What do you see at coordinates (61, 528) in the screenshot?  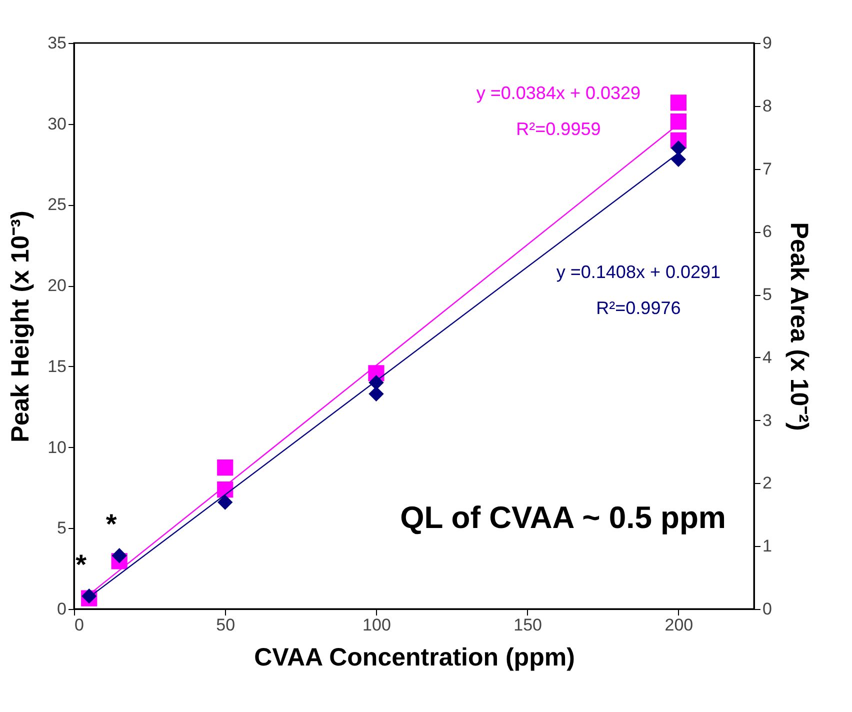 I see `y-tick-label: 5` at bounding box center [61, 528].